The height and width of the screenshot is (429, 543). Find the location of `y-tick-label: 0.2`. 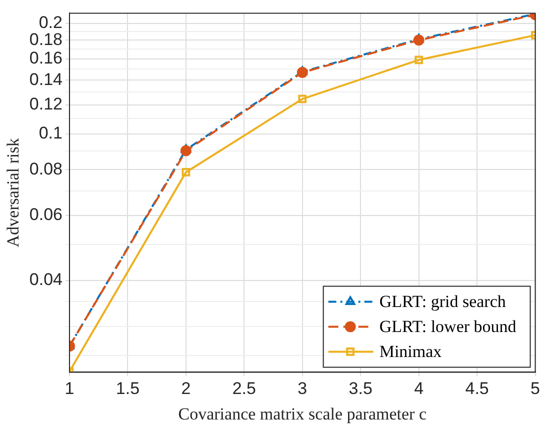

y-tick-label: 0.2 is located at coordinates (50, 22).